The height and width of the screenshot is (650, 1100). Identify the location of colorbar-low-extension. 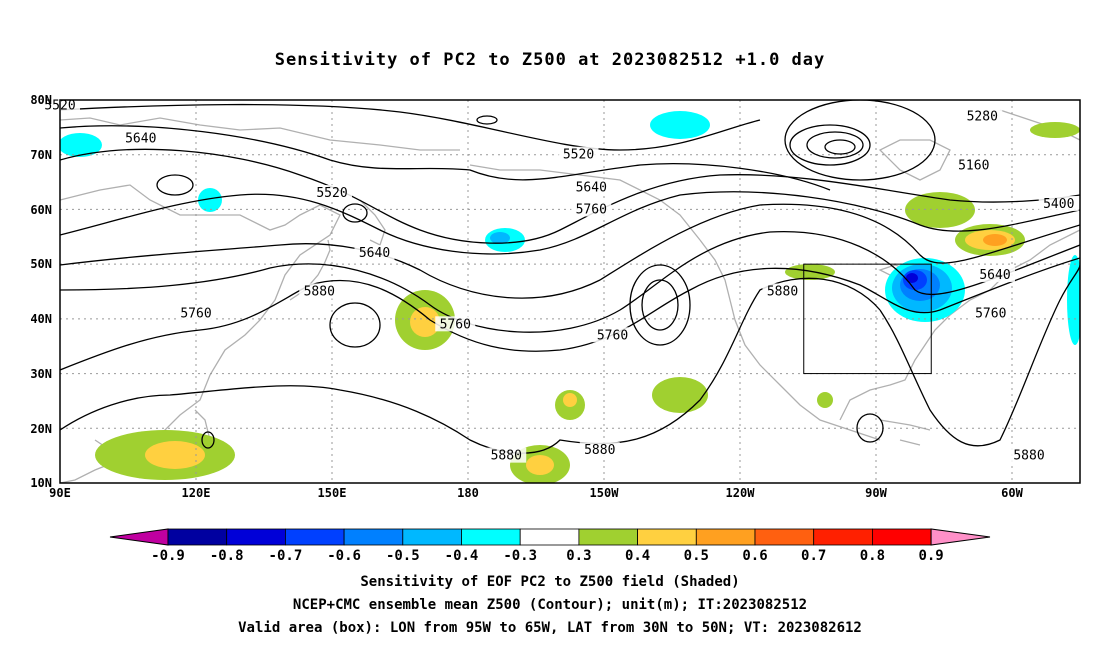
(139, 537).